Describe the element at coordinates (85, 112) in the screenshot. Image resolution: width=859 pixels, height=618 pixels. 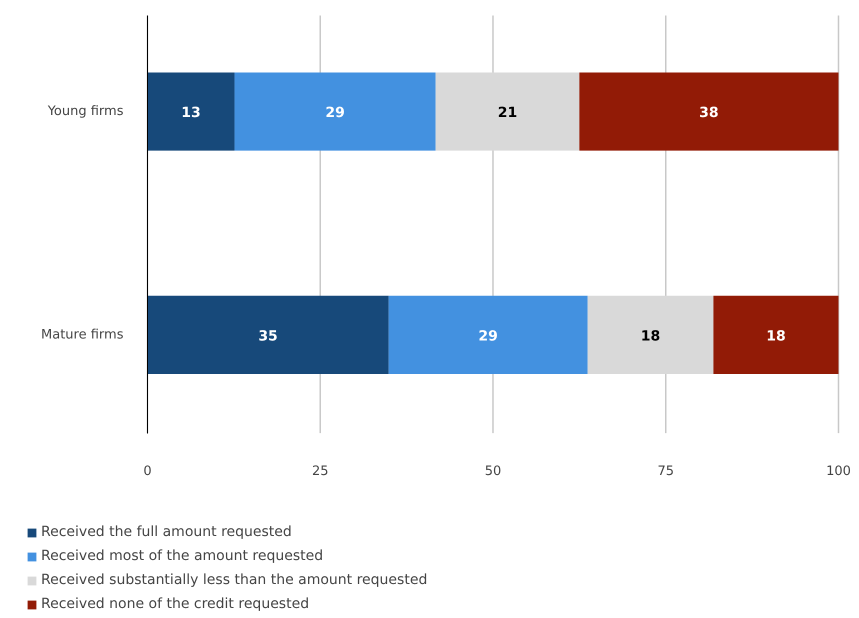
I see `y-tick-label: Young firms` at that location.